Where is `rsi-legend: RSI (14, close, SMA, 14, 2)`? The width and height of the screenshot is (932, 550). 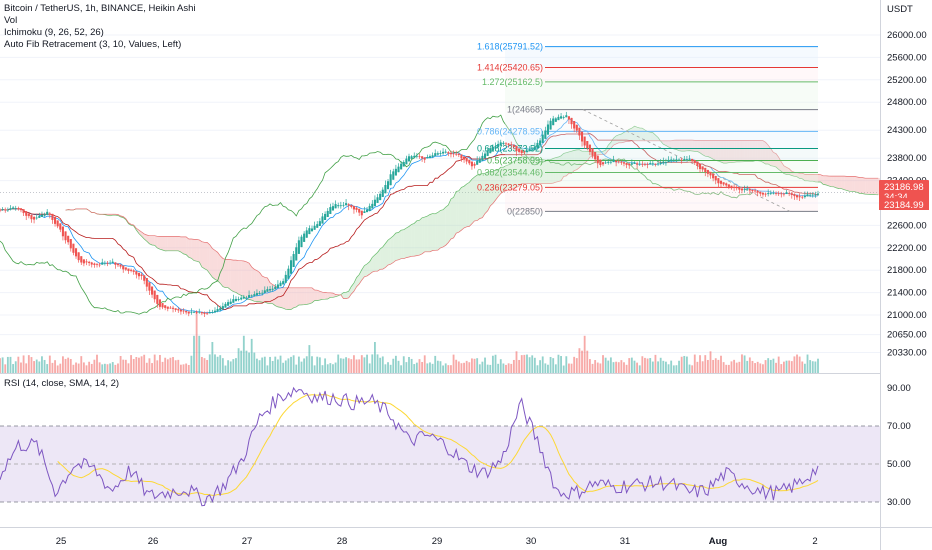 rsi-legend: RSI (14, close, SMA, 14, 2) is located at coordinates (62, 383).